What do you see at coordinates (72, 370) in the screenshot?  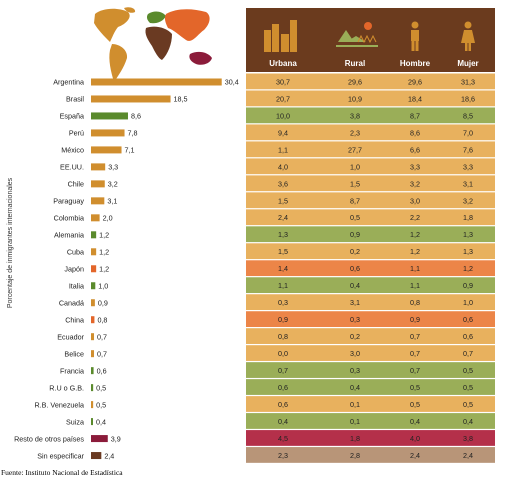 I see `category-label: Francia` at bounding box center [72, 370].